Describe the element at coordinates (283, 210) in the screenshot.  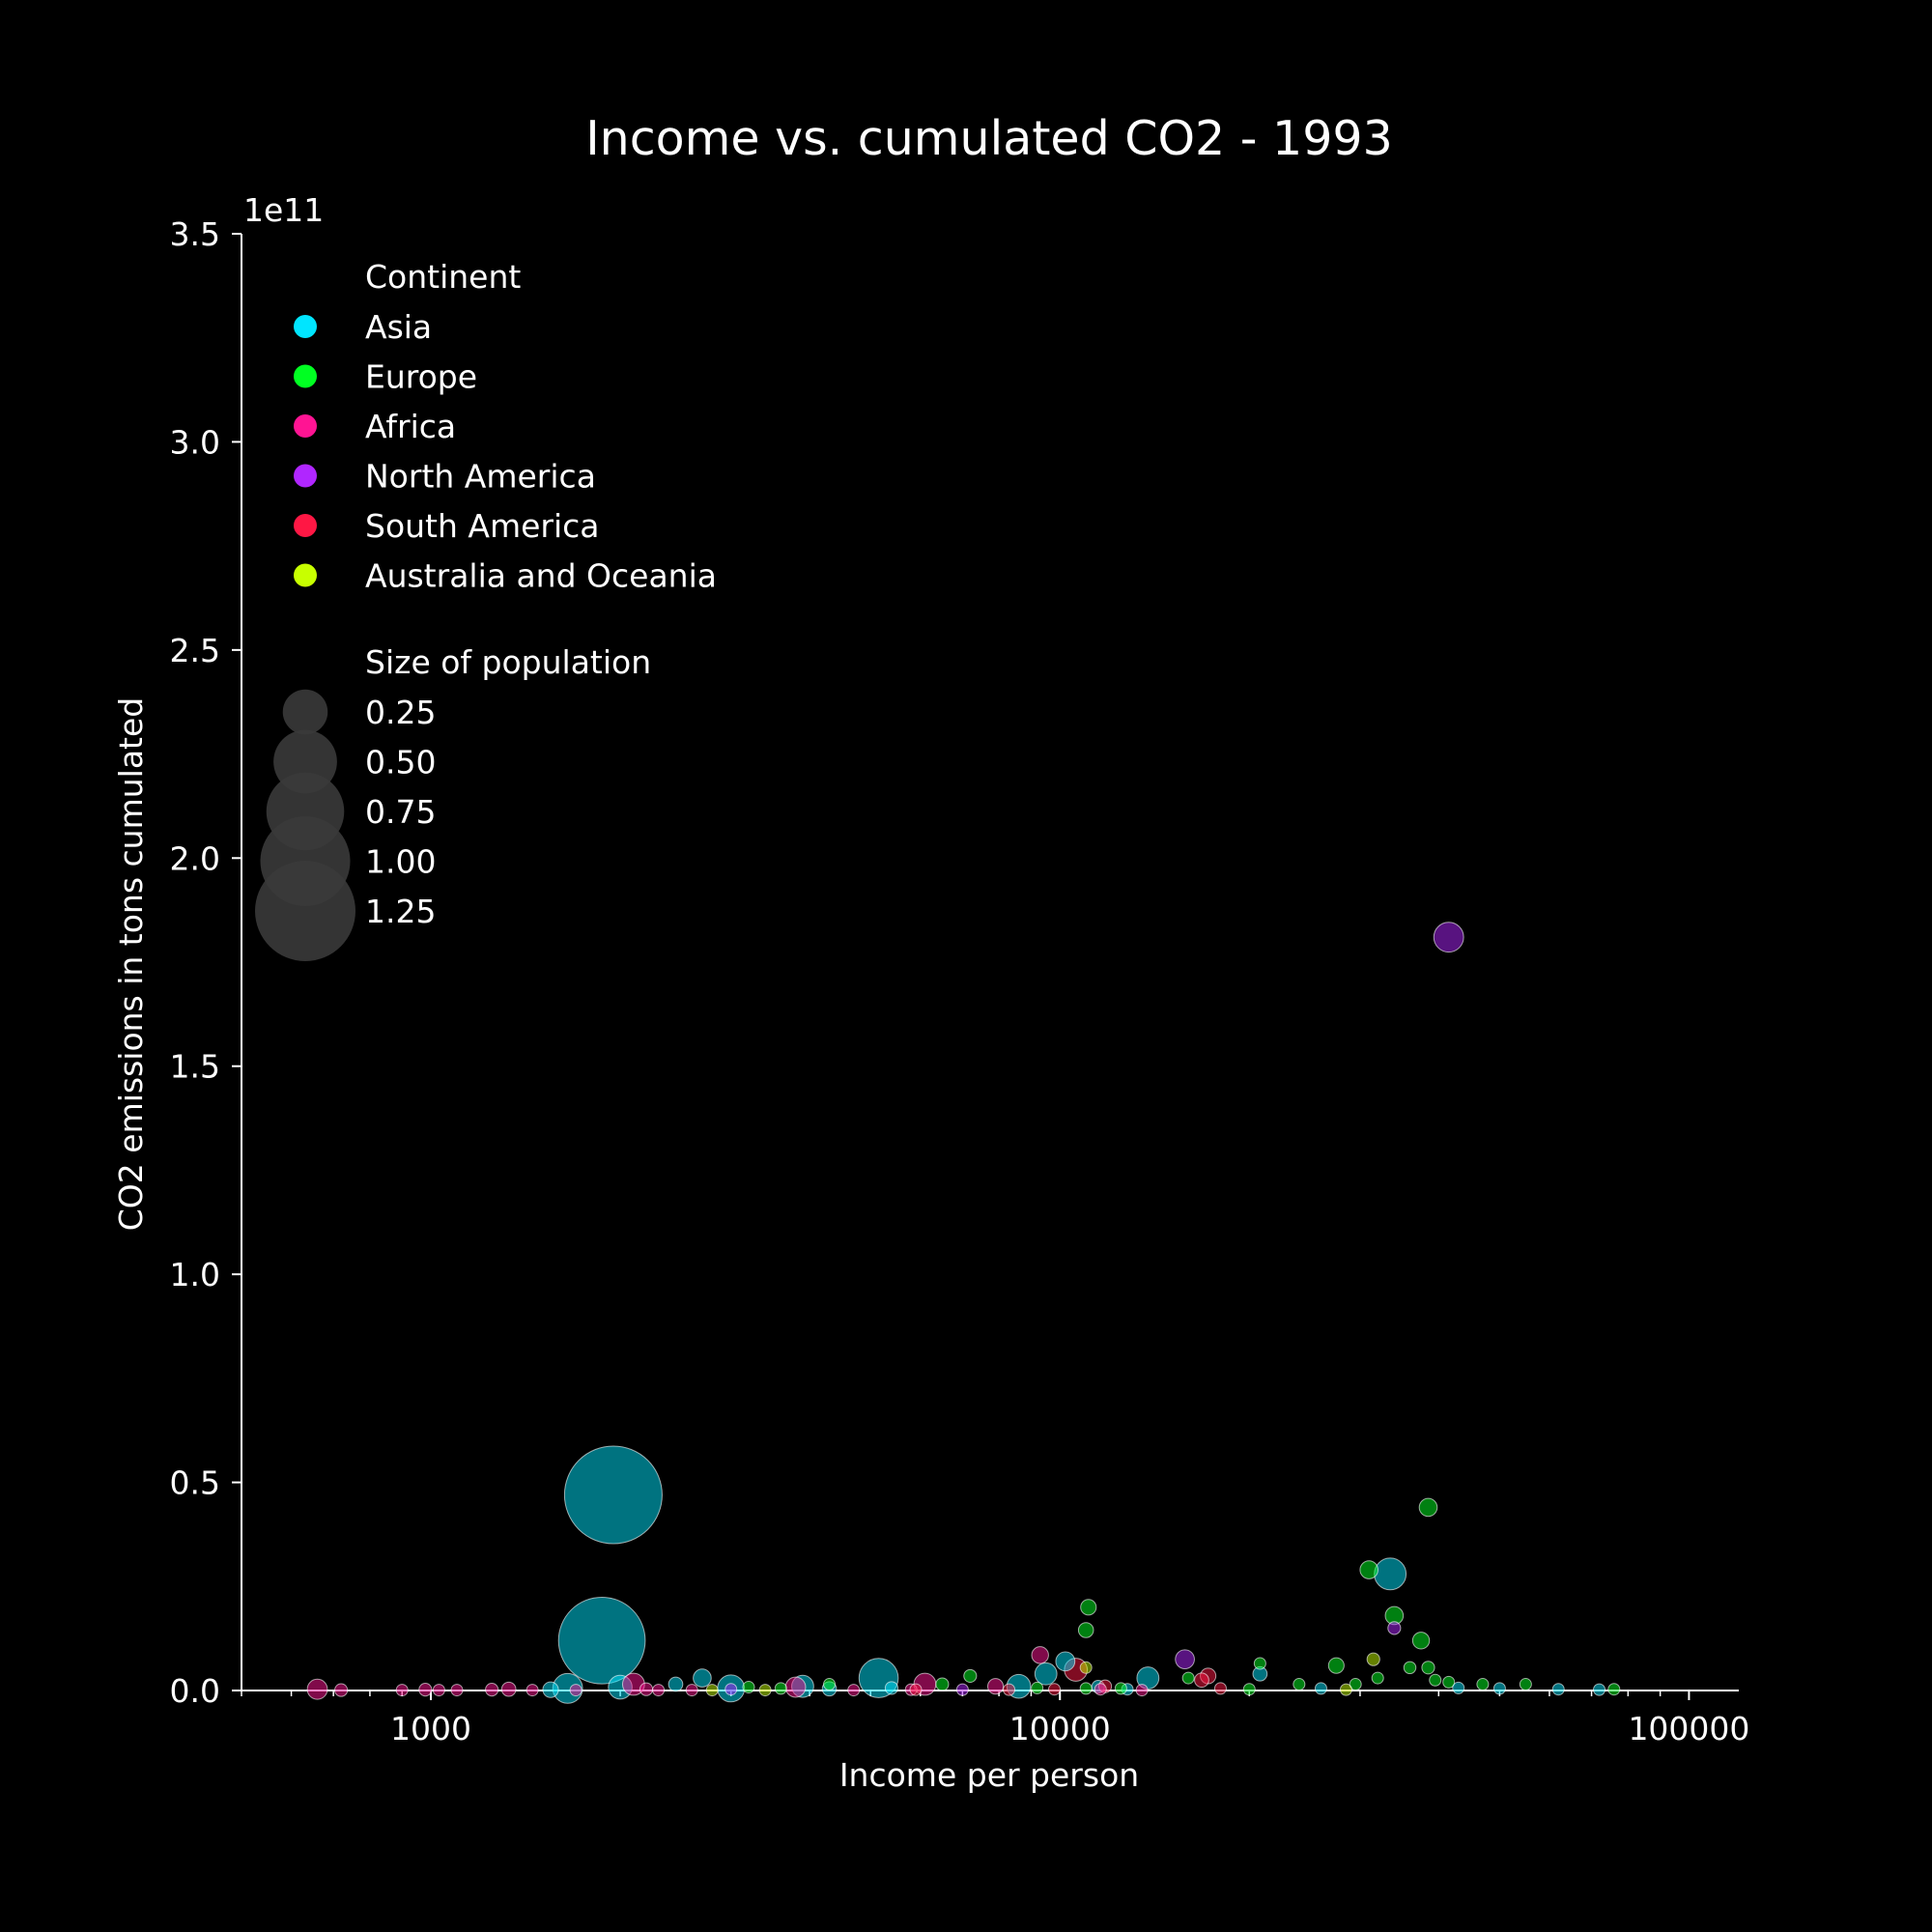
I see `y-offset-label: 1e11` at that location.